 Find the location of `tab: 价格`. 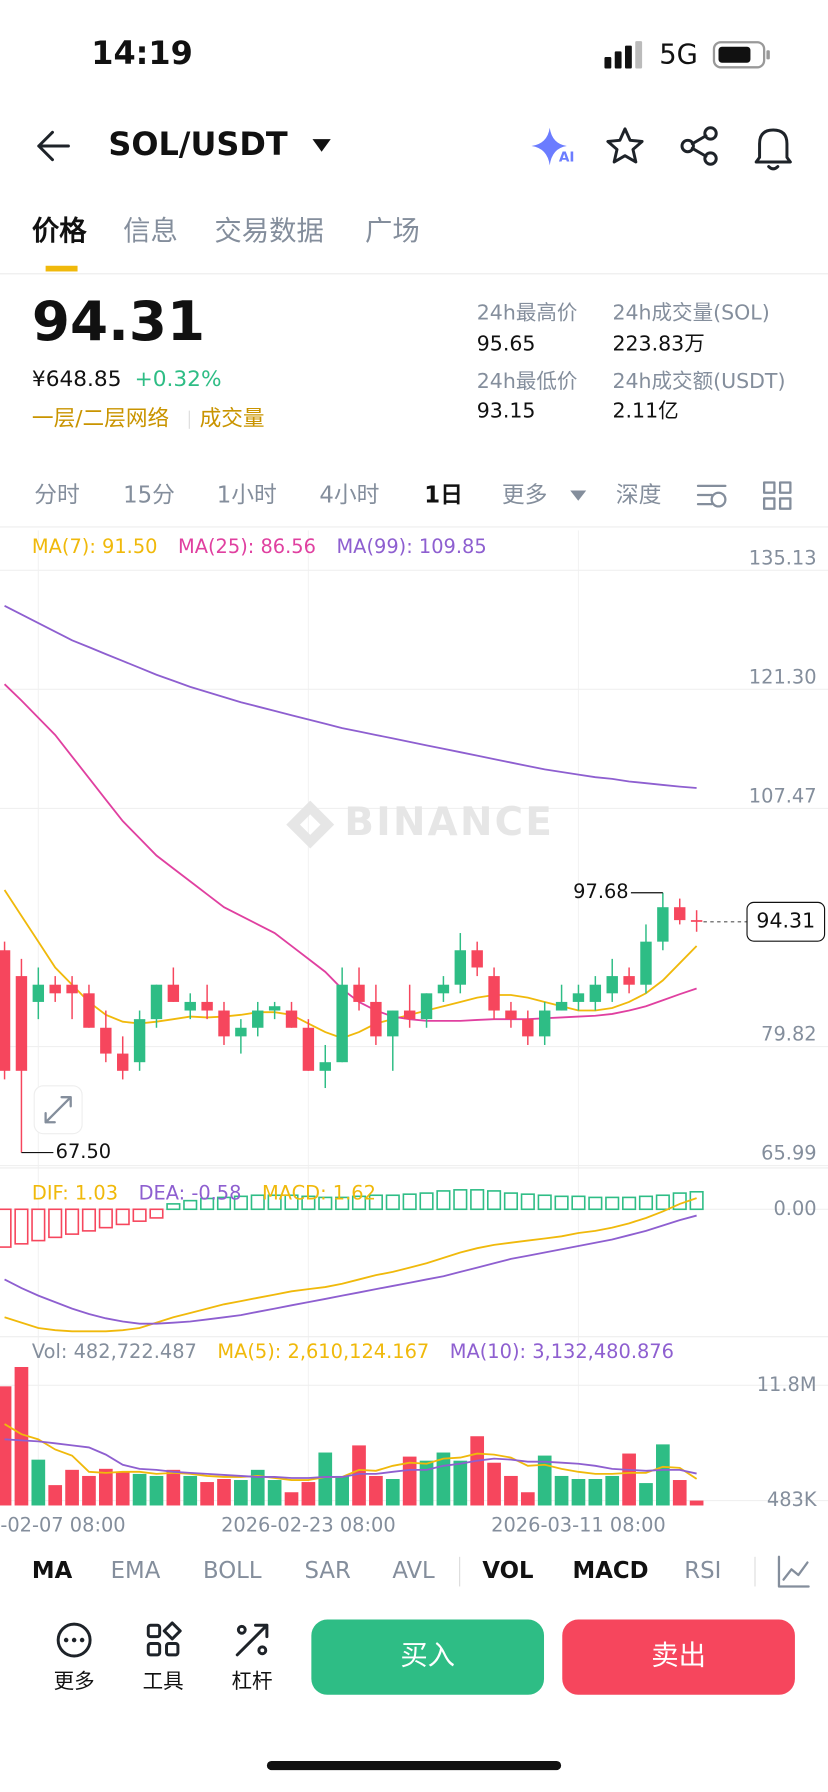

tab: 价格 is located at coordinates (59, 231).